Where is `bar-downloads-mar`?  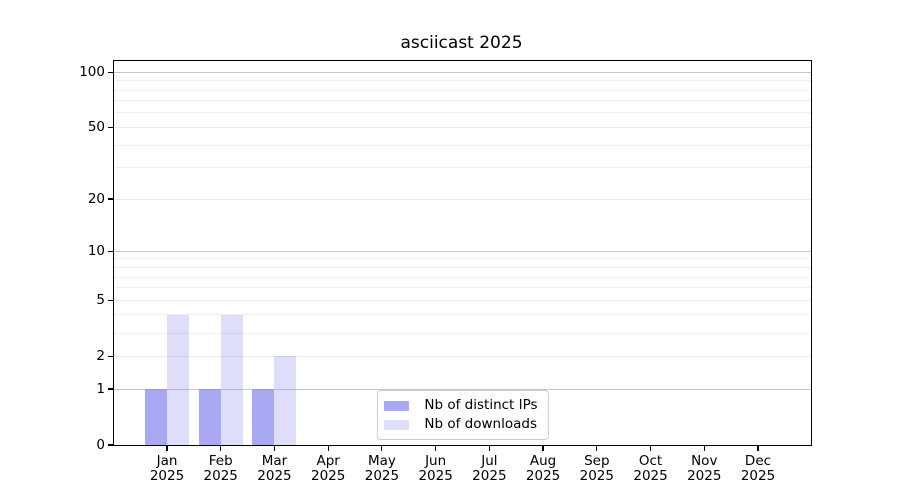
bar-downloads-mar is located at coordinates (285, 400).